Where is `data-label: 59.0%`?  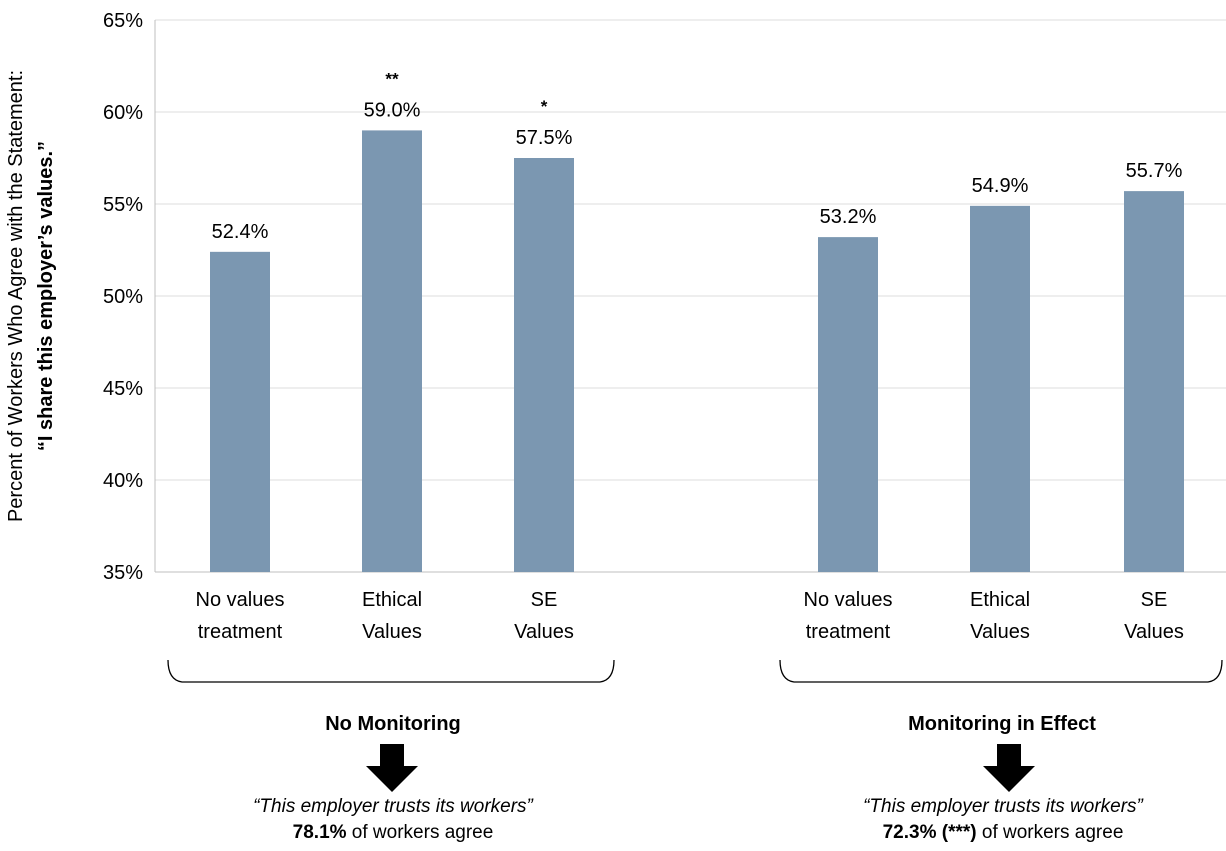
data-label: 59.0% is located at coordinates (392, 110).